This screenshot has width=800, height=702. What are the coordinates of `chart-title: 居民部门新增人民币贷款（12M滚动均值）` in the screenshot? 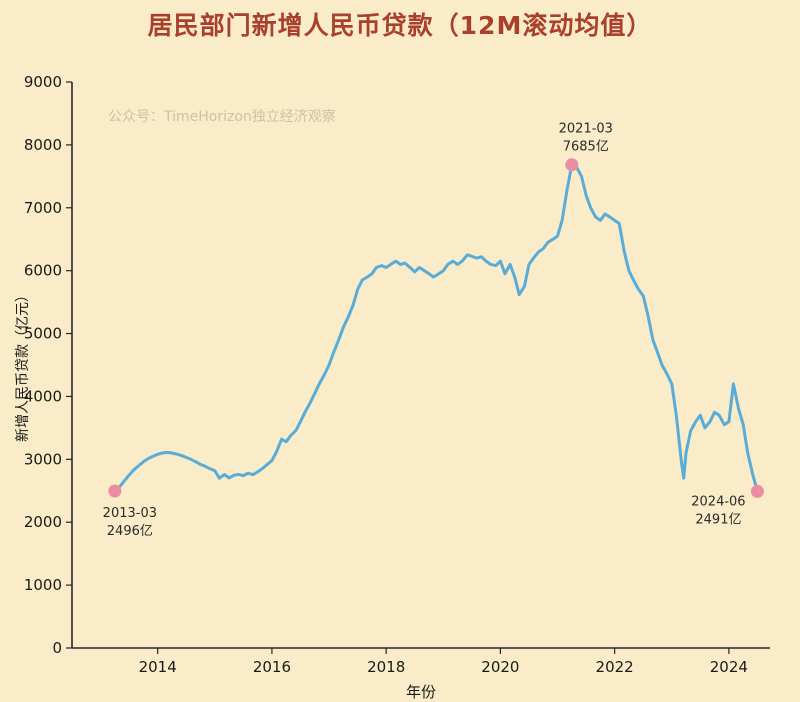 It's located at (400, 25).